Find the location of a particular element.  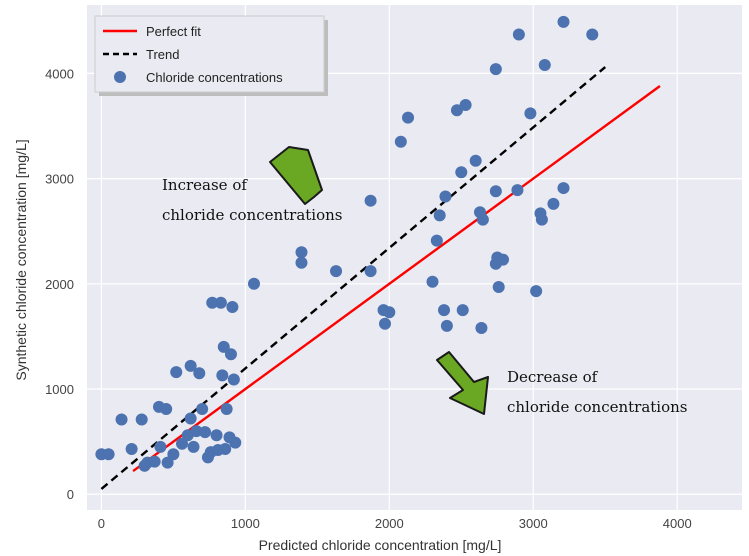

decrease-arrow is located at coordinates (462, 383).